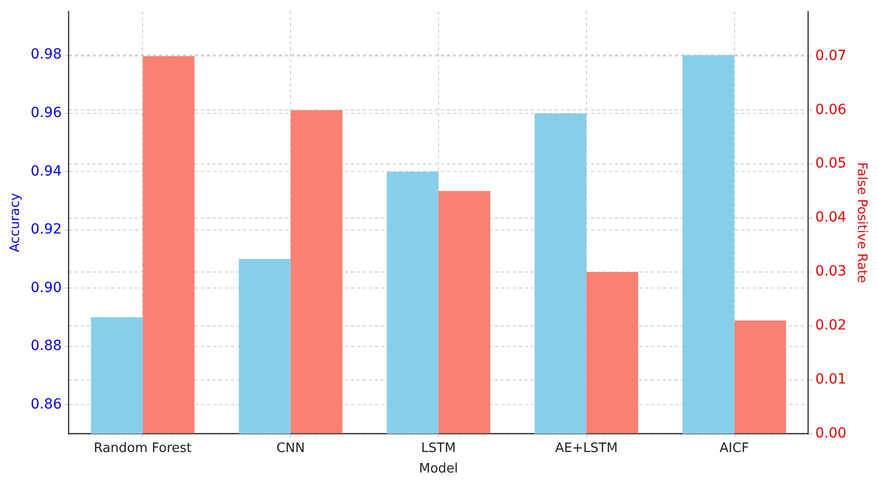 The width and height of the screenshot is (877, 481). What do you see at coordinates (46, 171) in the screenshot?
I see `y-tick-label: 0.94` at bounding box center [46, 171].